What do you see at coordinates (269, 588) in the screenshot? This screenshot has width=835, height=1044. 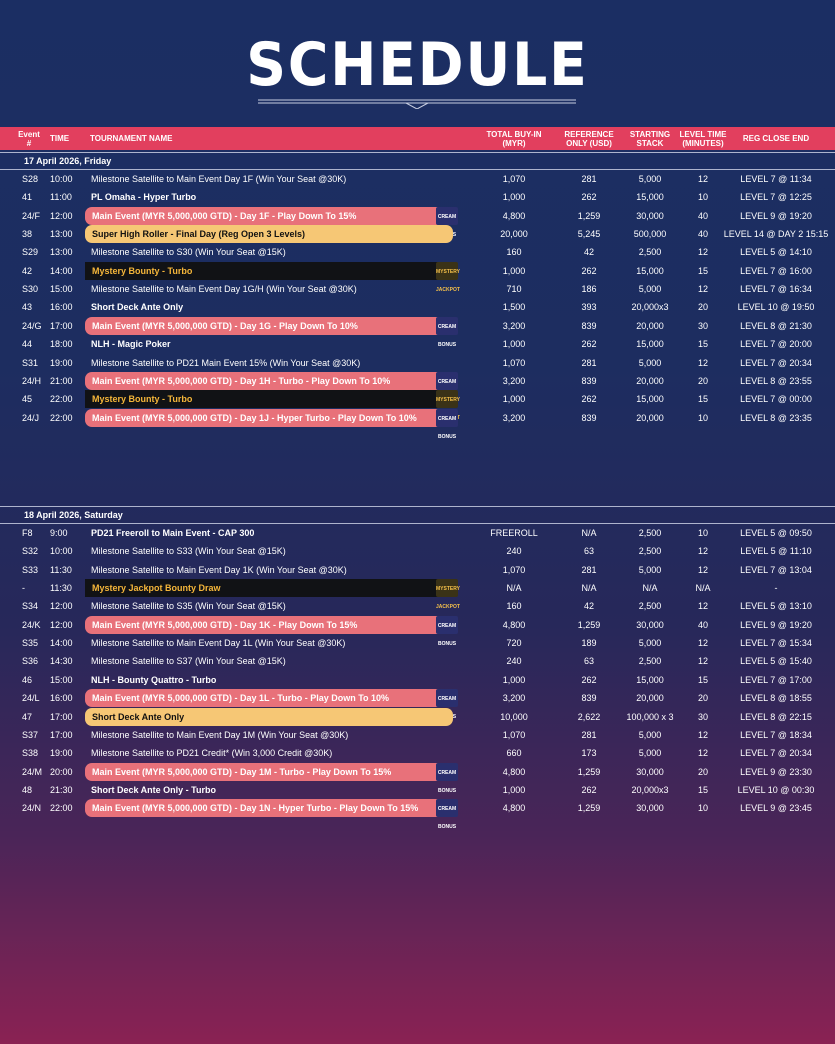 I see `tournament-name: Mystery Jackpot Bounty Draw` at bounding box center [269, 588].